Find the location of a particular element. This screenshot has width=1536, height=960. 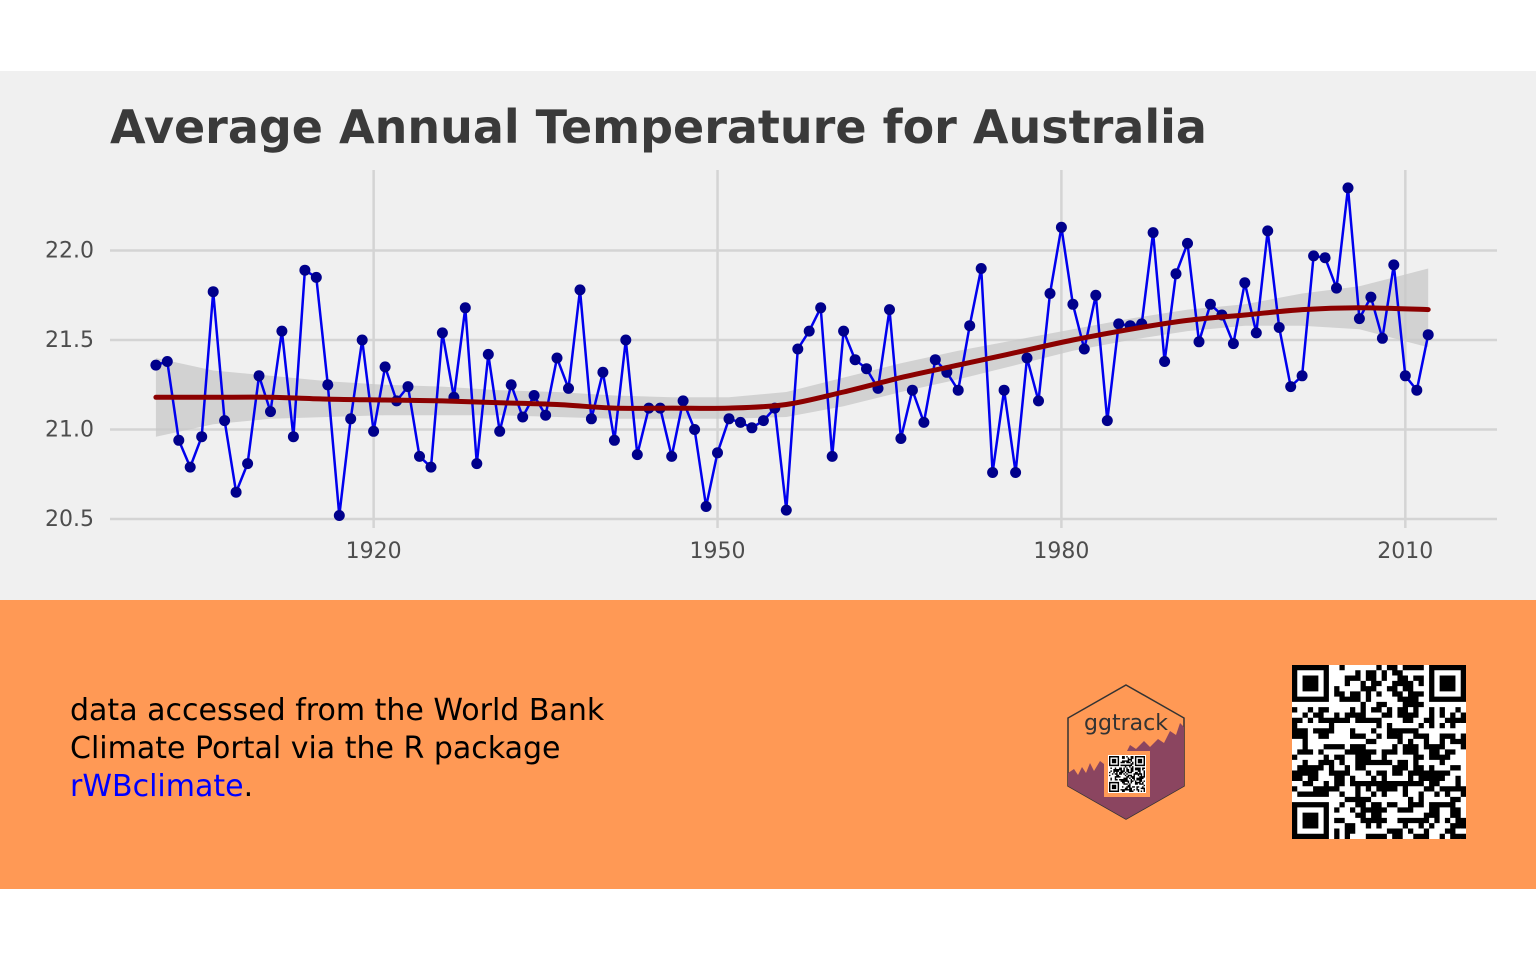

y-tick-label: 22.0 is located at coordinates (69, 251).